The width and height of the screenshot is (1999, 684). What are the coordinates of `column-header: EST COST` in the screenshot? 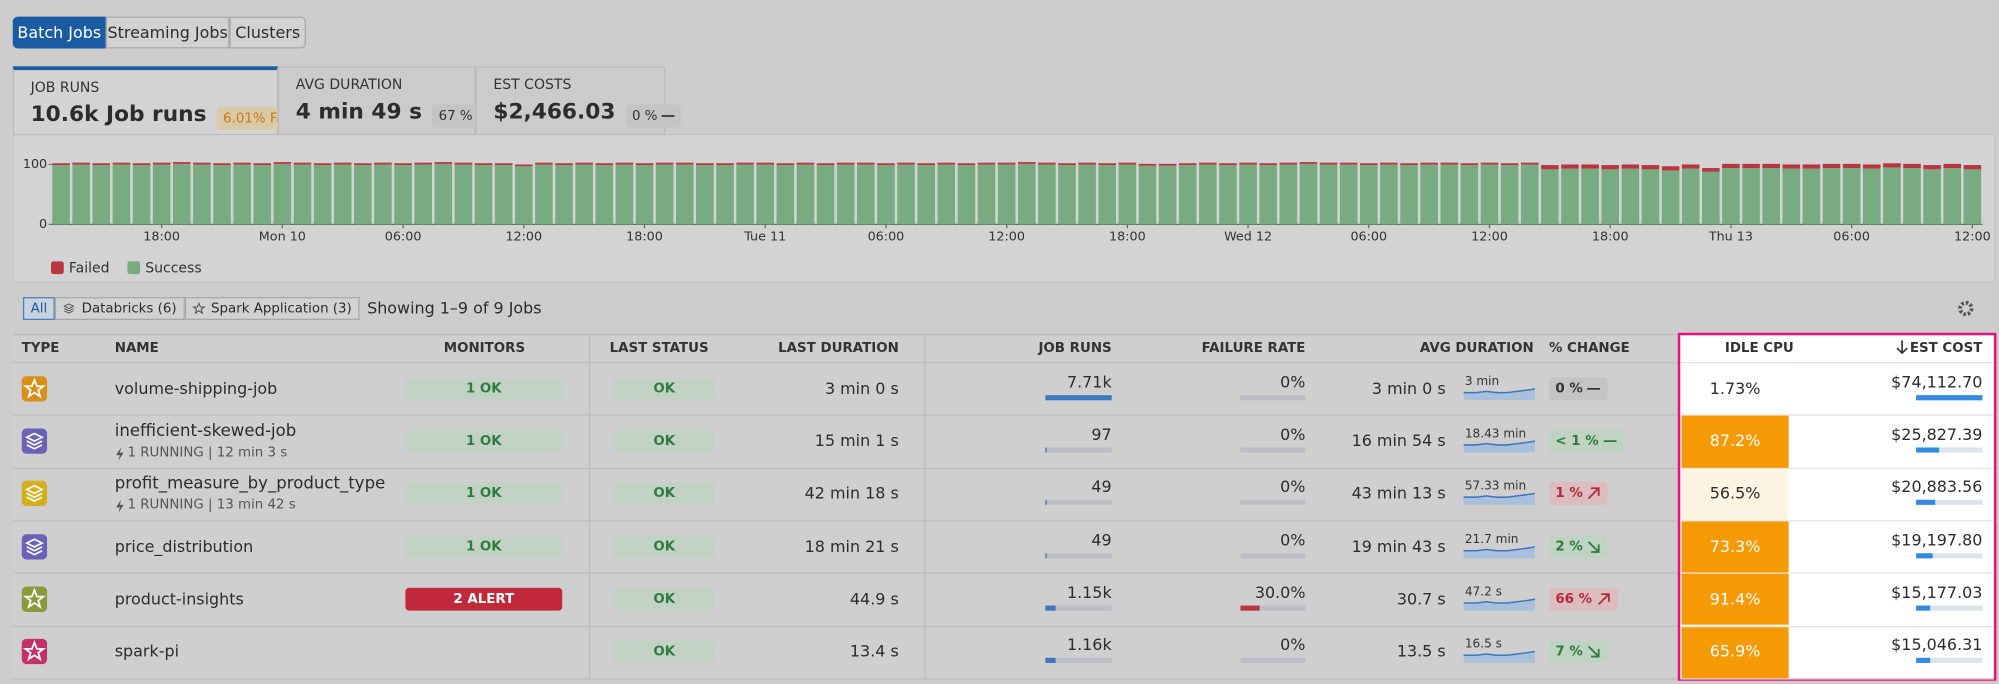 It's located at (1946, 348).